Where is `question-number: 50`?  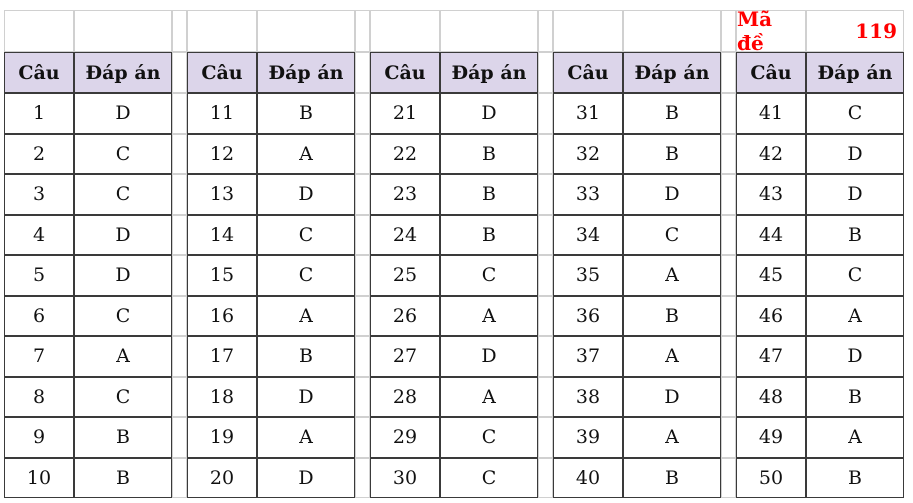 question-number: 50 is located at coordinates (771, 477).